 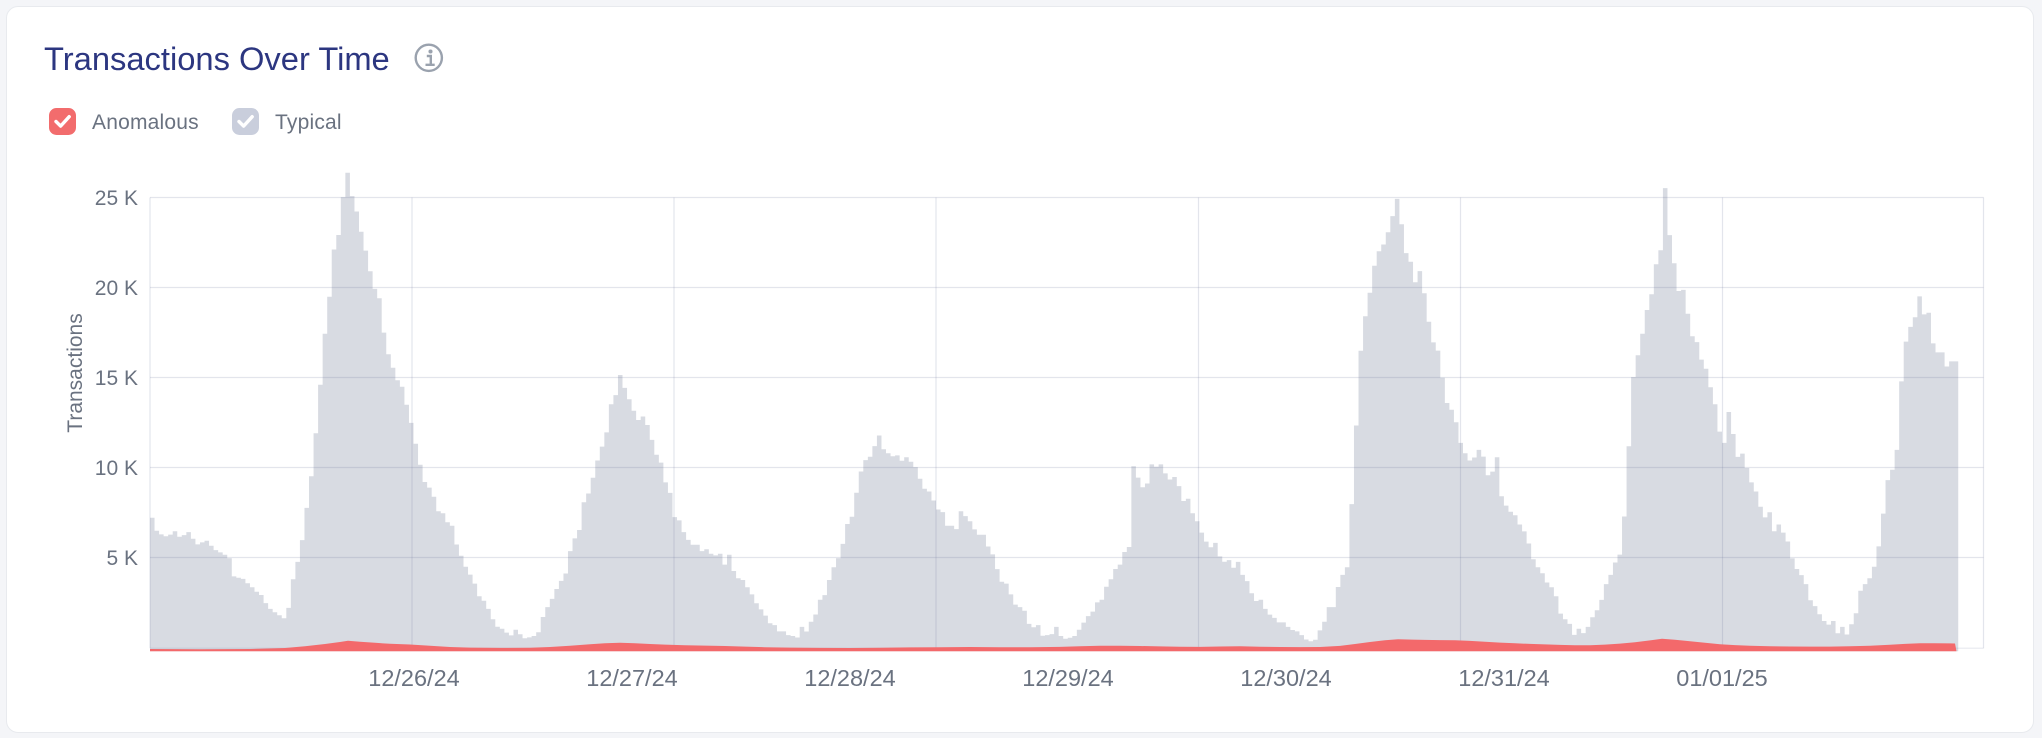 I want to click on svg-text: 01/01/25, so click(x=1721, y=678).